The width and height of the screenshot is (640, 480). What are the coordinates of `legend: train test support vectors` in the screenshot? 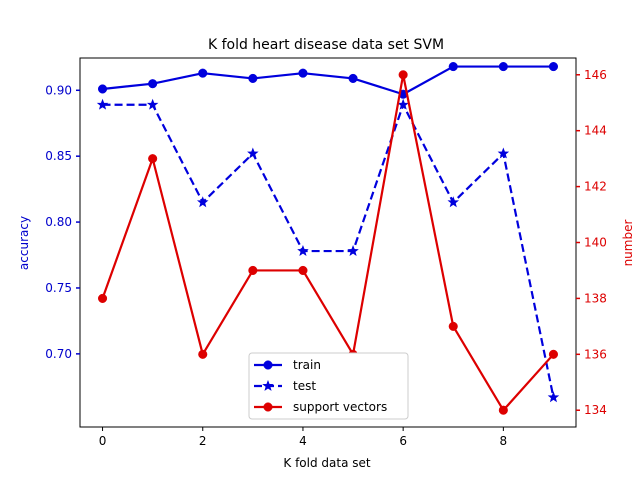 It's located at (328, 386).